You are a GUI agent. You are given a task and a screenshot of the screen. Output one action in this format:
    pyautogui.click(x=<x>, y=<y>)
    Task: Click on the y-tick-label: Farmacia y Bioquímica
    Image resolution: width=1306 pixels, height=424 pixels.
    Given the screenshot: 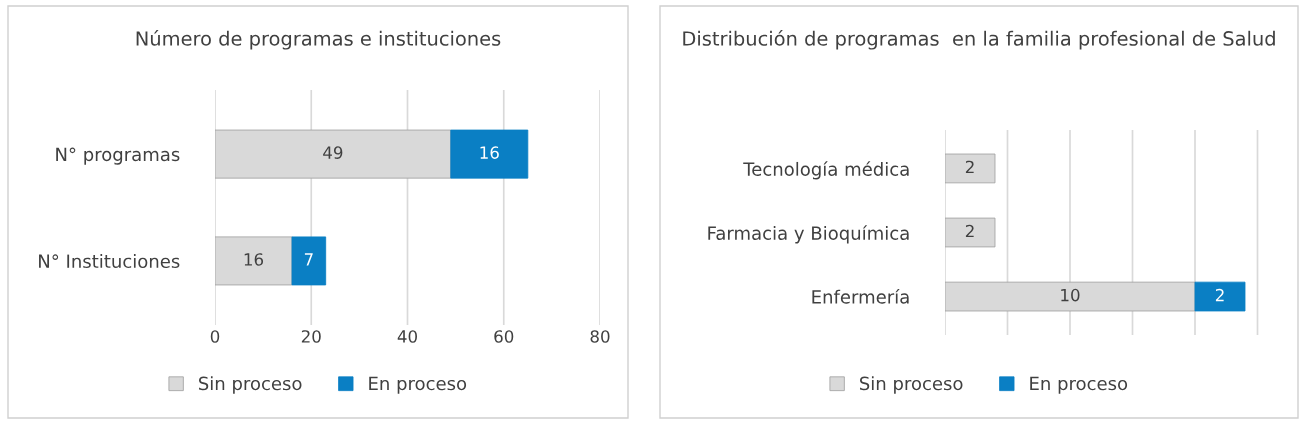 What is the action you would take?
    pyautogui.click(x=808, y=234)
    